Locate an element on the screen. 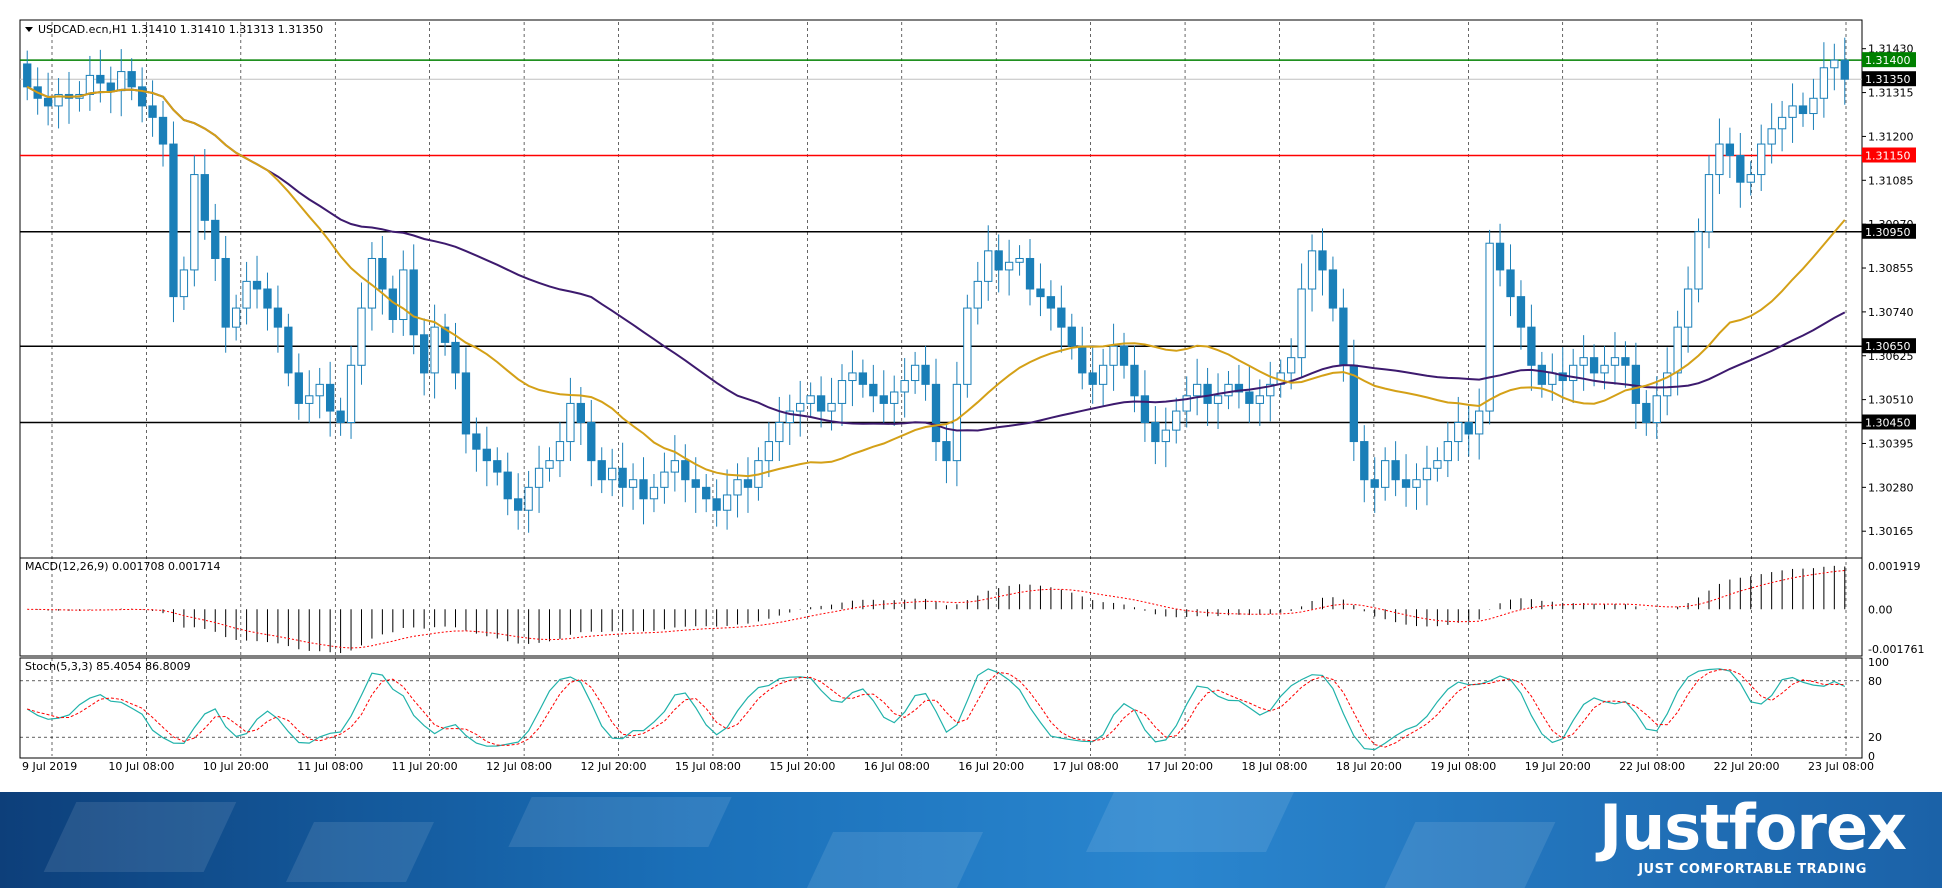 The width and height of the screenshot is (1942, 888). x-tick-label: 18 Jul 08:00 is located at coordinates (1274, 766).